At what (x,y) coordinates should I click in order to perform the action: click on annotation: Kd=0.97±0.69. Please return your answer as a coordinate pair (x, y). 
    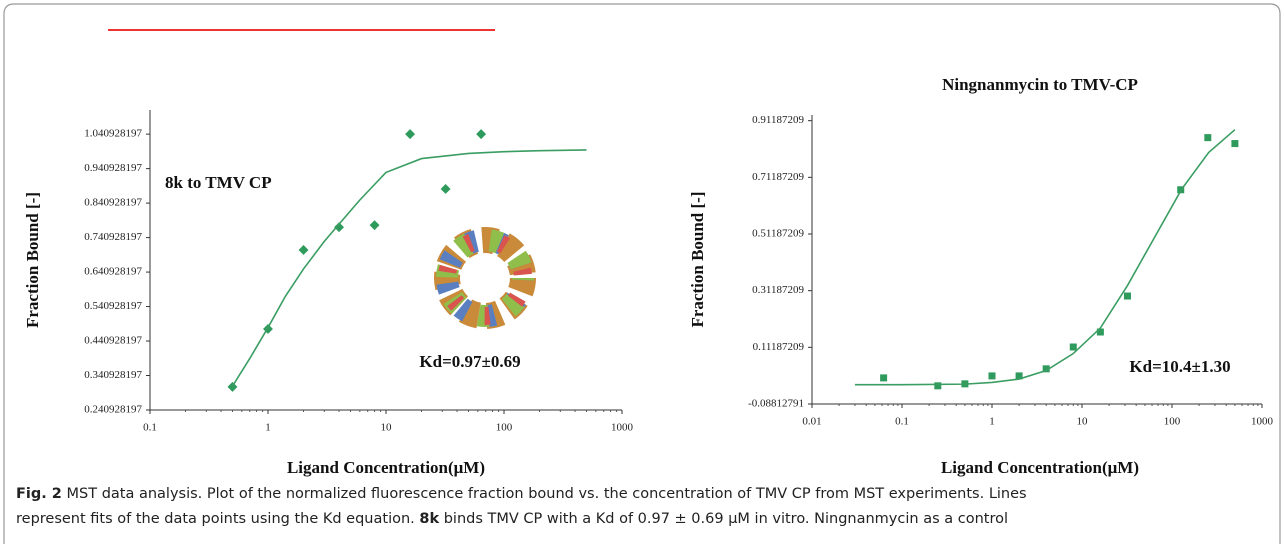
    Looking at the image, I should click on (469, 361).